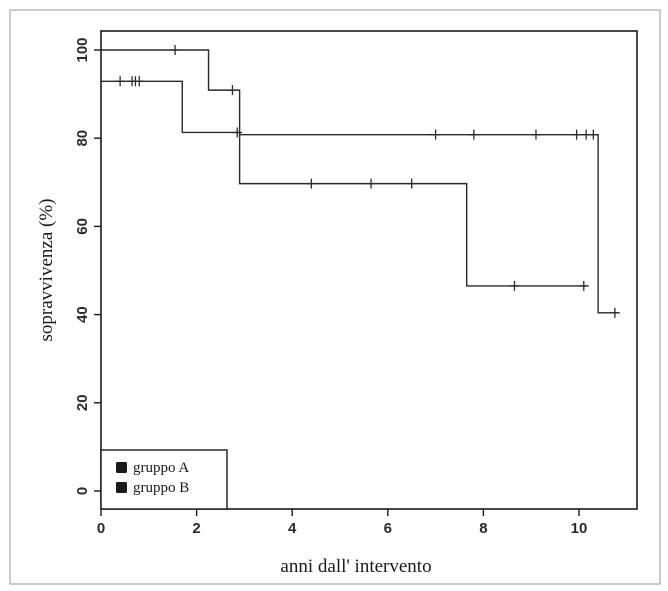  What do you see at coordinates (101, 528) in the screenshot?
I see `x-tick-label-0: 0` at bounding box center [101, 528].